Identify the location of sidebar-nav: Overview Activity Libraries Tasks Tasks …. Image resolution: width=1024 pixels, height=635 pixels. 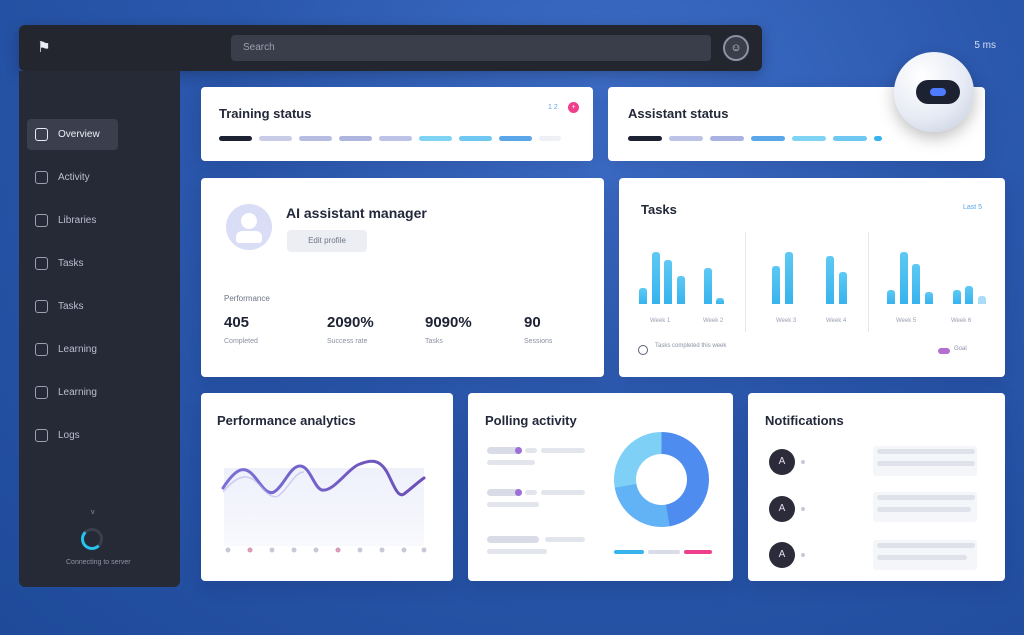
(102, 291).